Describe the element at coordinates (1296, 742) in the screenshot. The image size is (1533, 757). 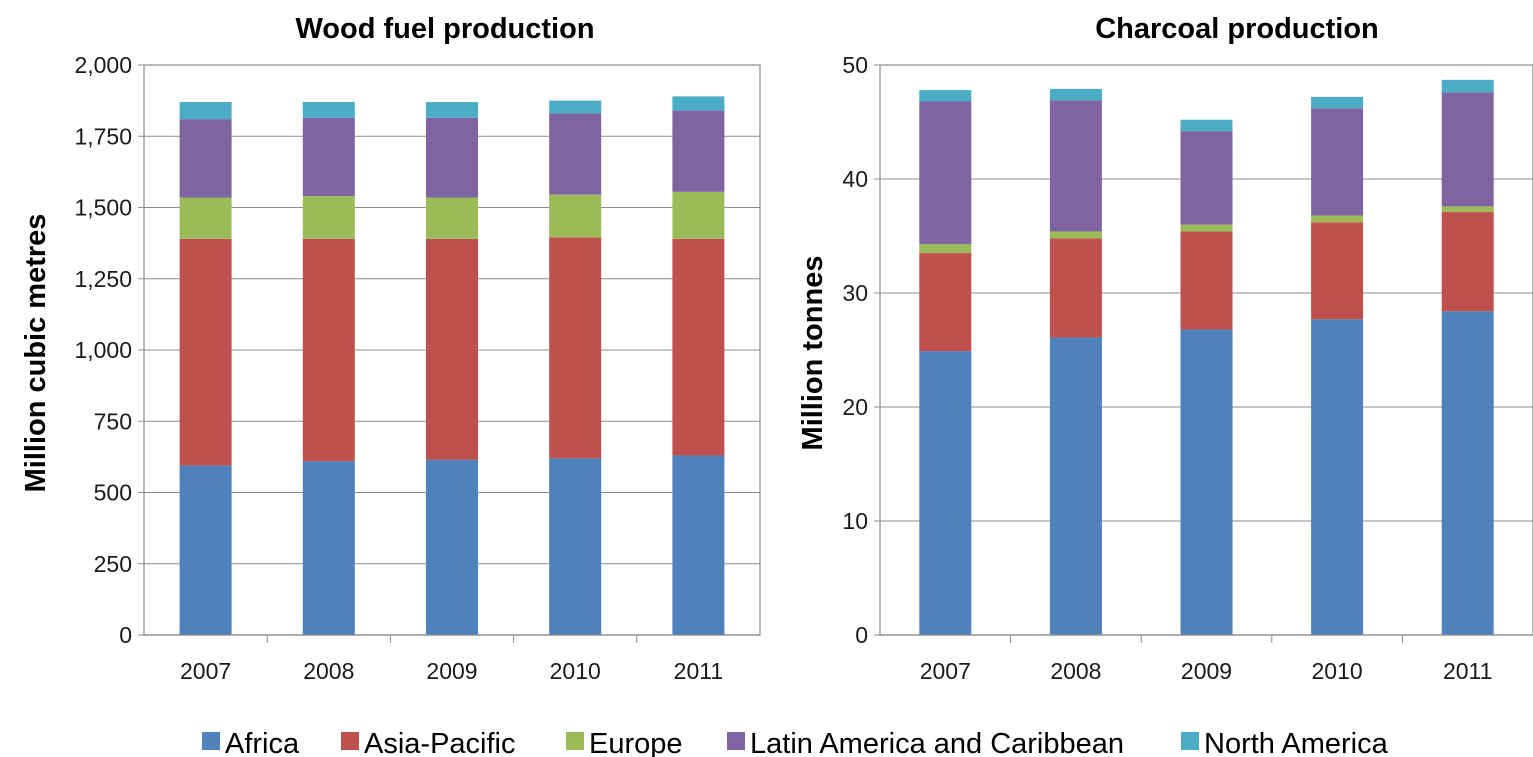
I see `legend-label: North America` at that location.